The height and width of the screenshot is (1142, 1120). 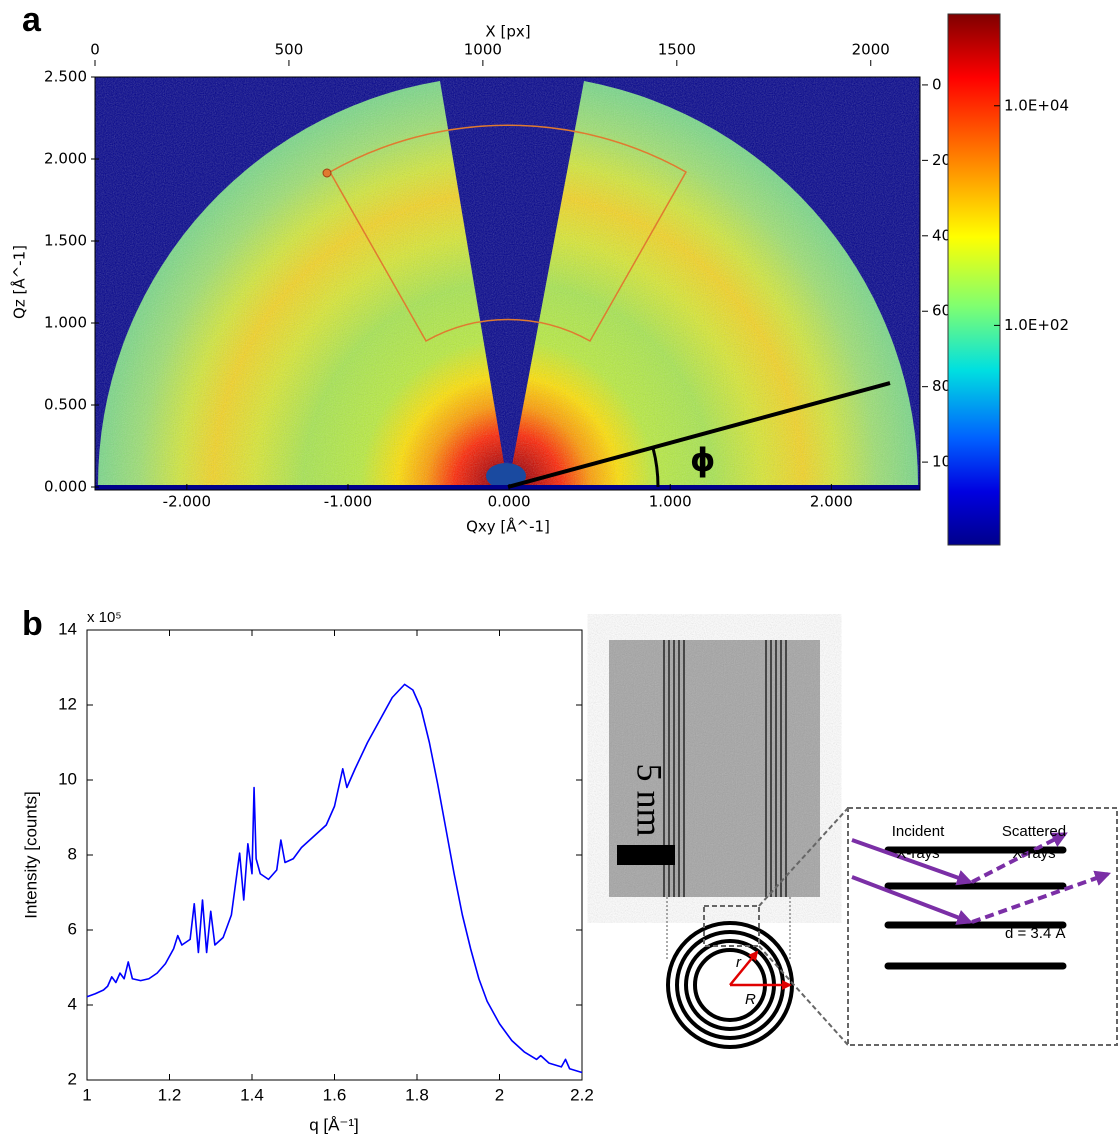 I want to click on xray-arrows, so click(x=981, y=878).